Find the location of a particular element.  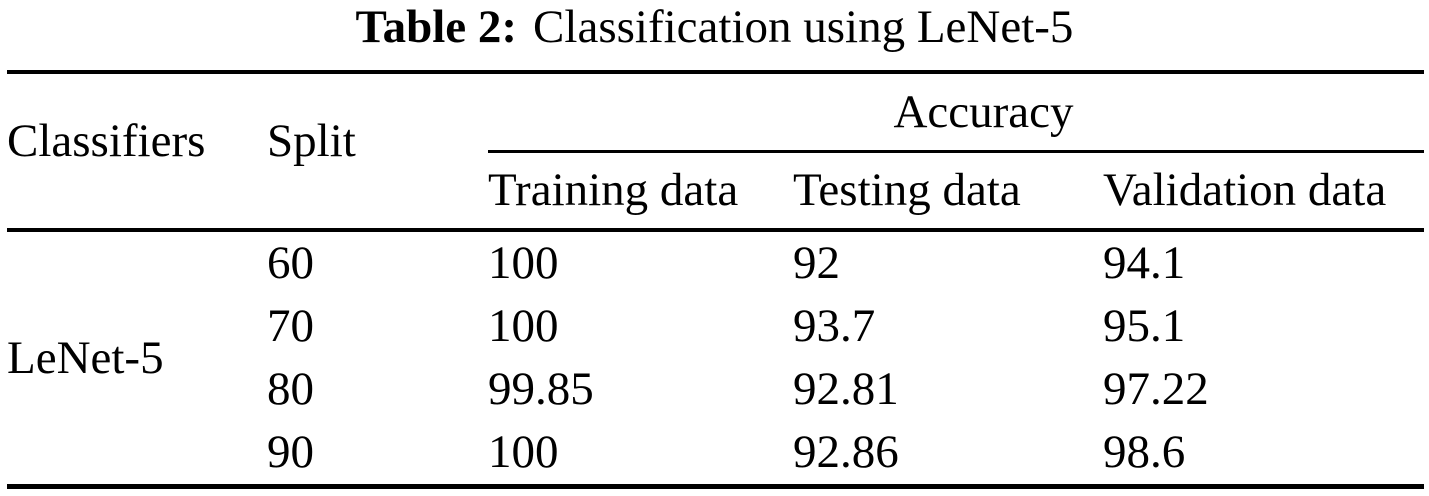

table-caption-label: Table 2: is located at coordinates (436, 27).